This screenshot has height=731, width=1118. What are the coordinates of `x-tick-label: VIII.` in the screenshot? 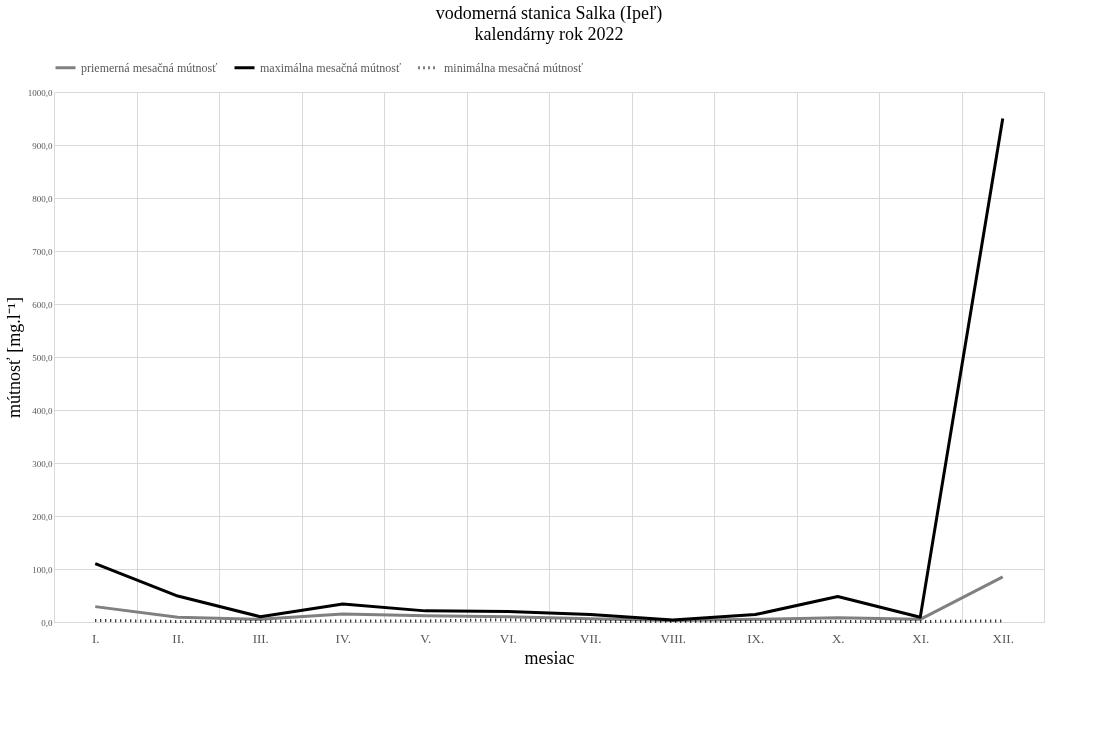 It's located at (673, 638).